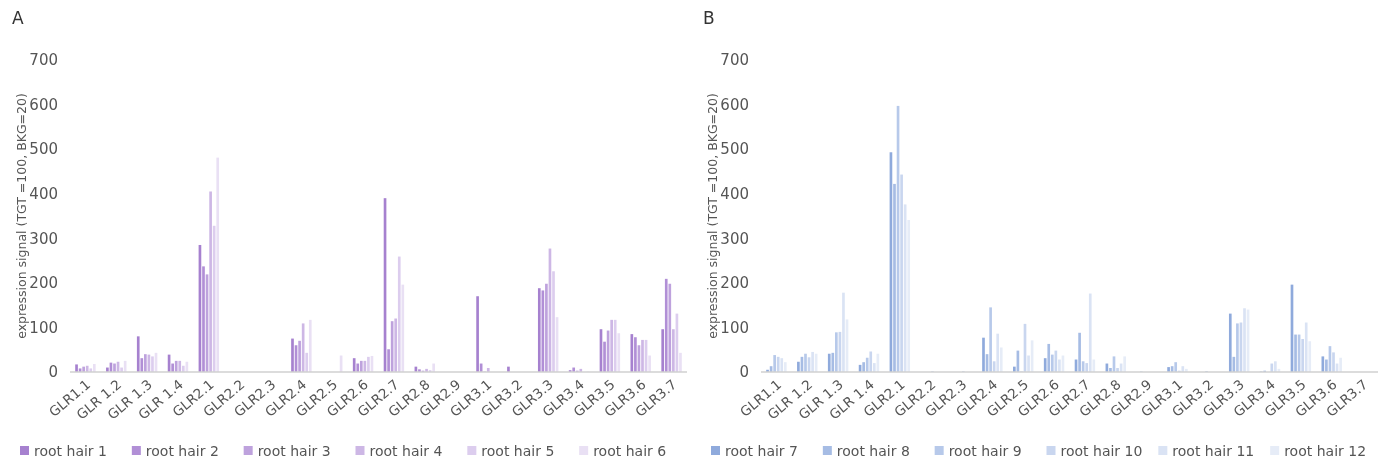 Image resolution: width=1398 pixels, height=470 pixels. Describe the element at coordinates (1325, 451) in the screenshot. I see `legend-label: root hair 12` at that location.